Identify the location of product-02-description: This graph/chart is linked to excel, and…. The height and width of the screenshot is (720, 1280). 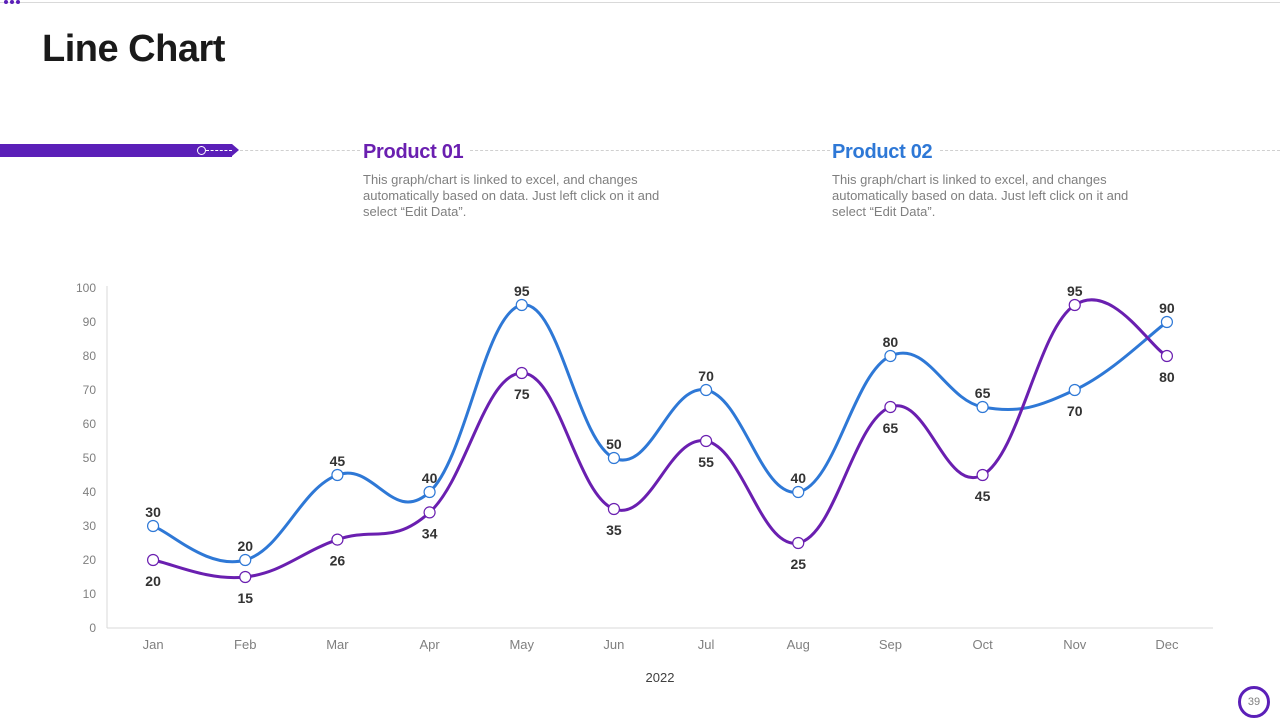
(980, 195).